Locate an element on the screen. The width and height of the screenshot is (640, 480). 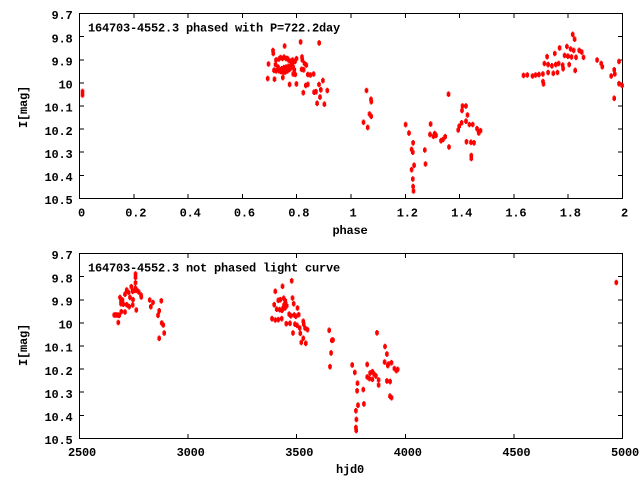
svg-text: 0.2 is located at coordinates (135, 214).